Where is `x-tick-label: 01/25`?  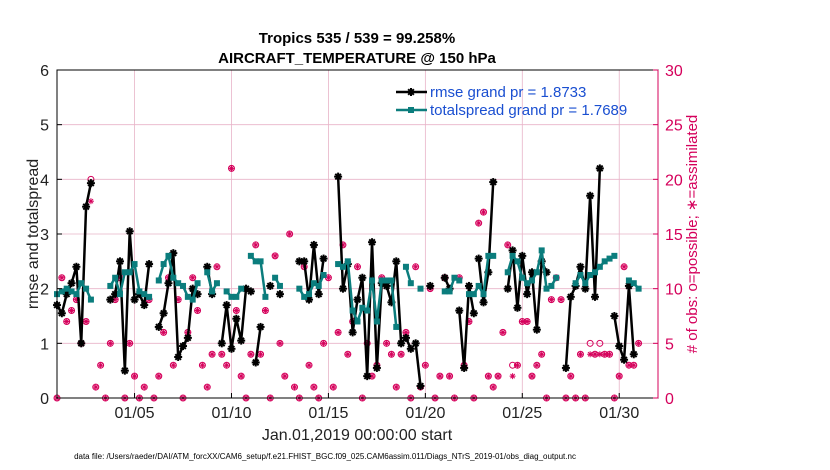 x-tick-label: 01/25 is located at coordinates (522, 413).